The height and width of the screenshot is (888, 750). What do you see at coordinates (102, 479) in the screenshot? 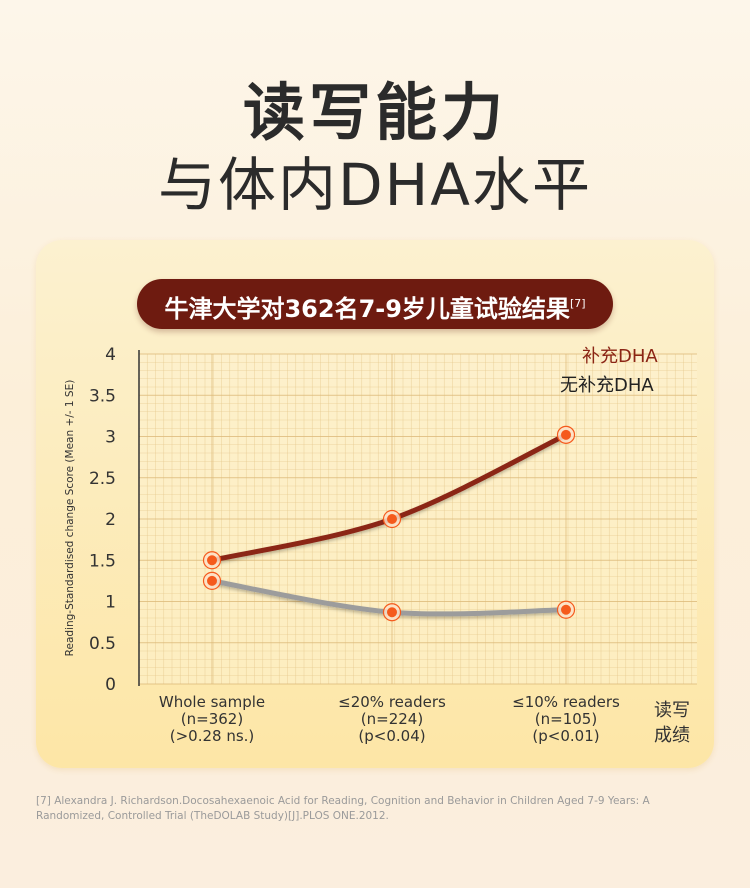
I see `y-tick-label: 2.5` at bounding box center [102, 479].